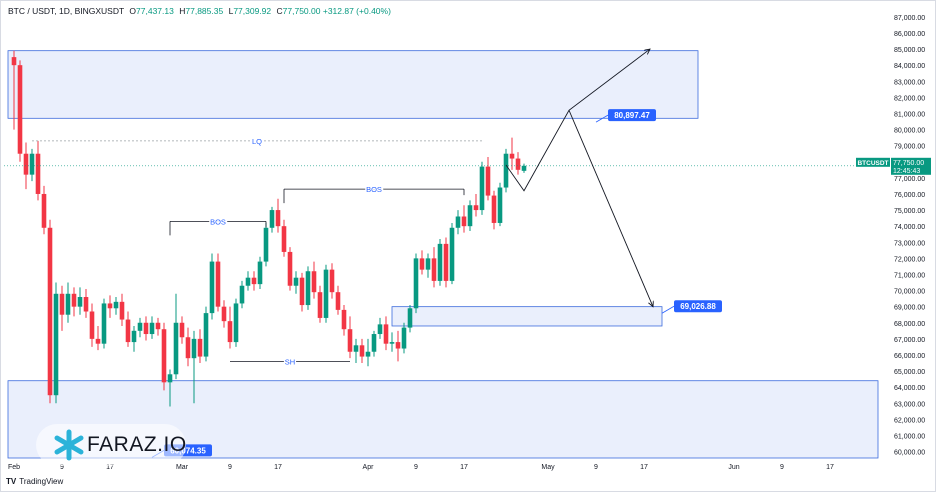 Image resolution: width=936 pixels, height=492 pixels. What do you see at coordinates (909, 404) in the screenshot?
I see `y-tick-label: 63,000.00` at bounding box center [909, 404].